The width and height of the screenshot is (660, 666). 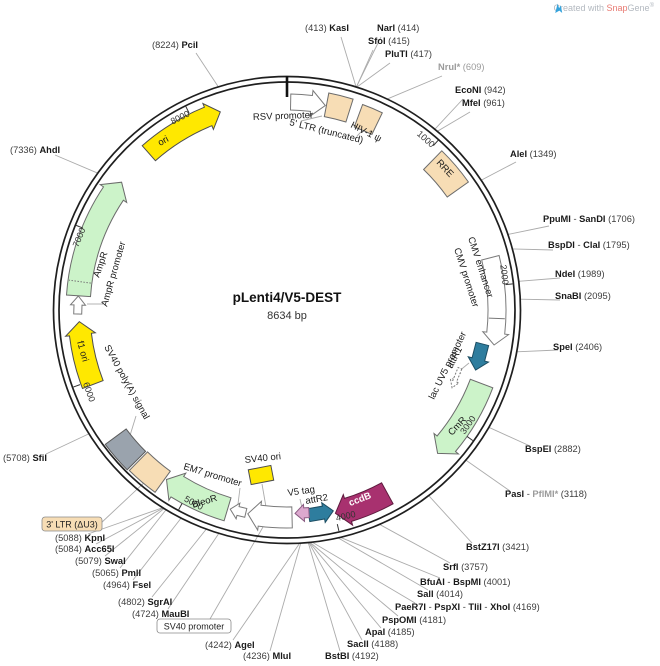 I want to click on site-label-PasI-PflMI-: PasI - PflMI* (3118), so click(x=546, y=494).